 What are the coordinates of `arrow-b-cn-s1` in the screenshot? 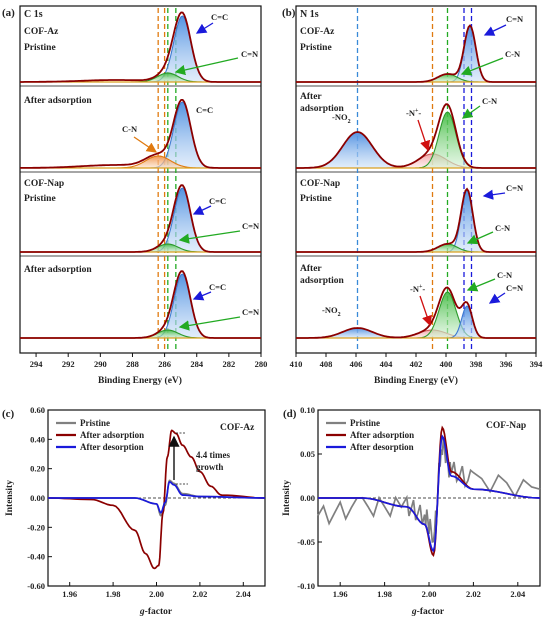 It's located at (482, 66).